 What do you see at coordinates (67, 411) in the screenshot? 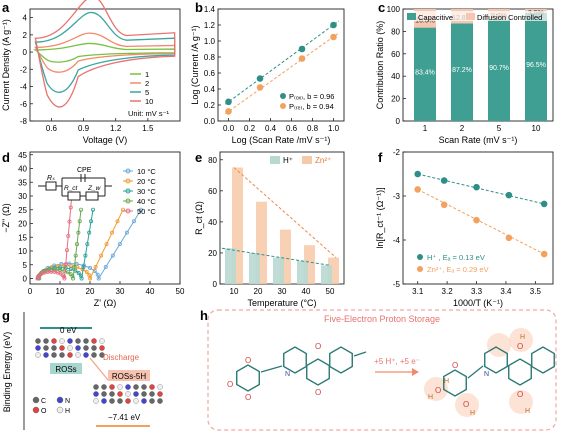
I see `atom-legend-label: H` at bounding box center [67, 411].